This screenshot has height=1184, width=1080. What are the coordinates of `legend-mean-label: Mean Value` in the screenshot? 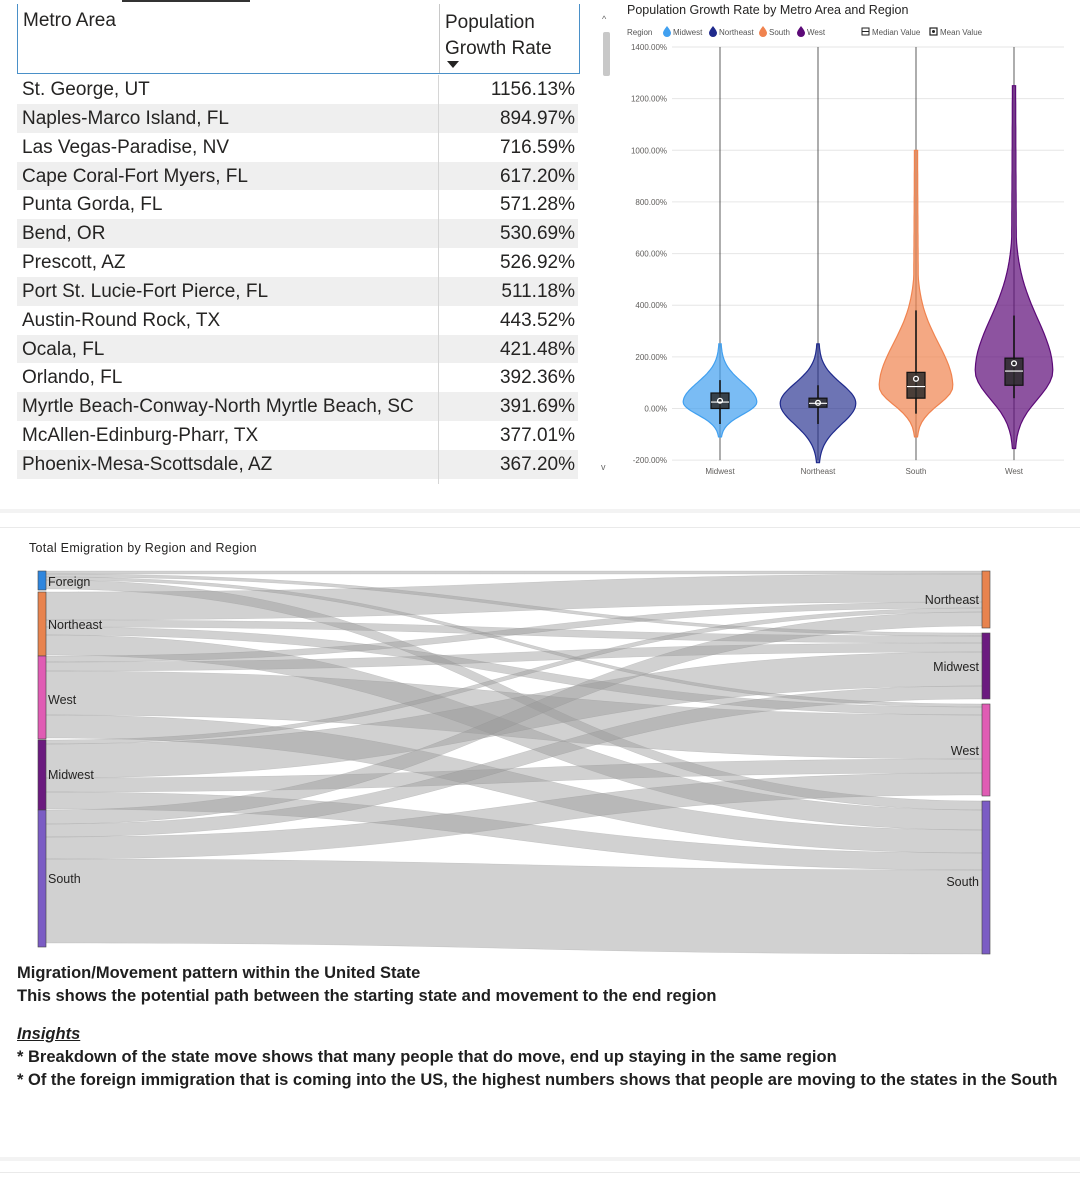 It's located at (961, 32).